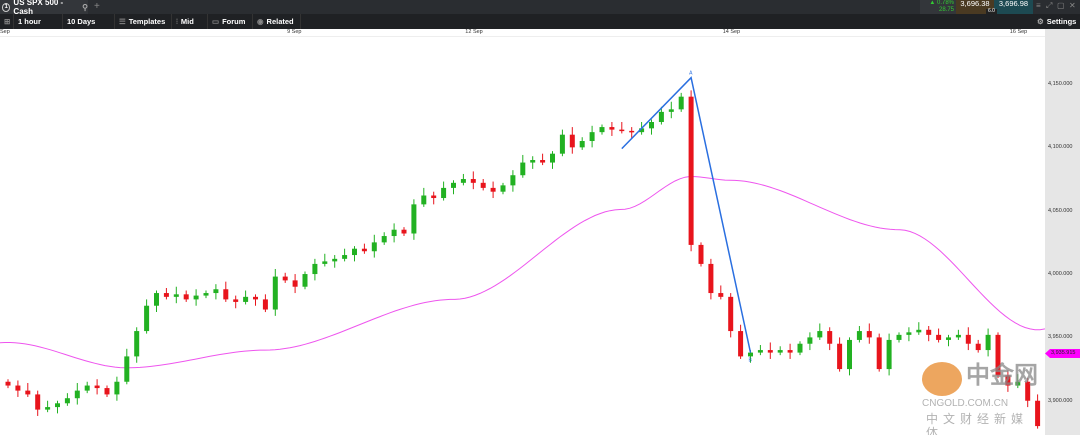 The width and height of the screenshot is (1080, 435). I want to click on settings-button: ⚙ Settings, so click(1057, 21).